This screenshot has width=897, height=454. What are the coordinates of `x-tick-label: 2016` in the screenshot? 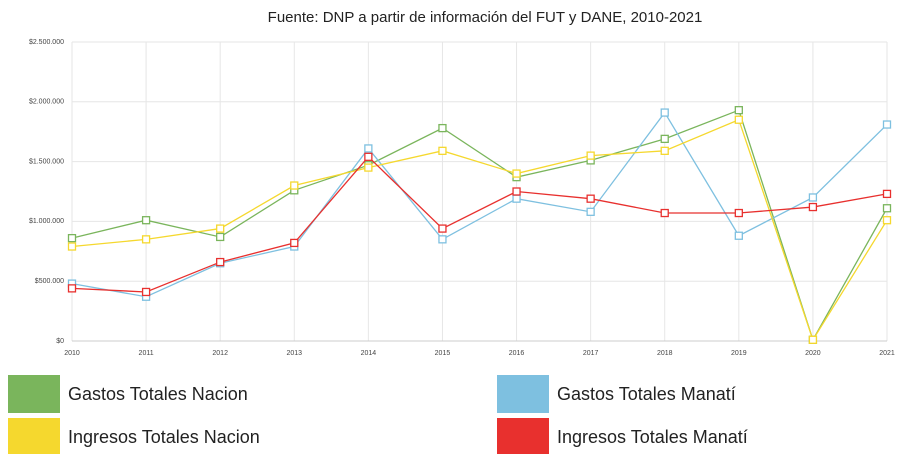 It's located at (517, 353).